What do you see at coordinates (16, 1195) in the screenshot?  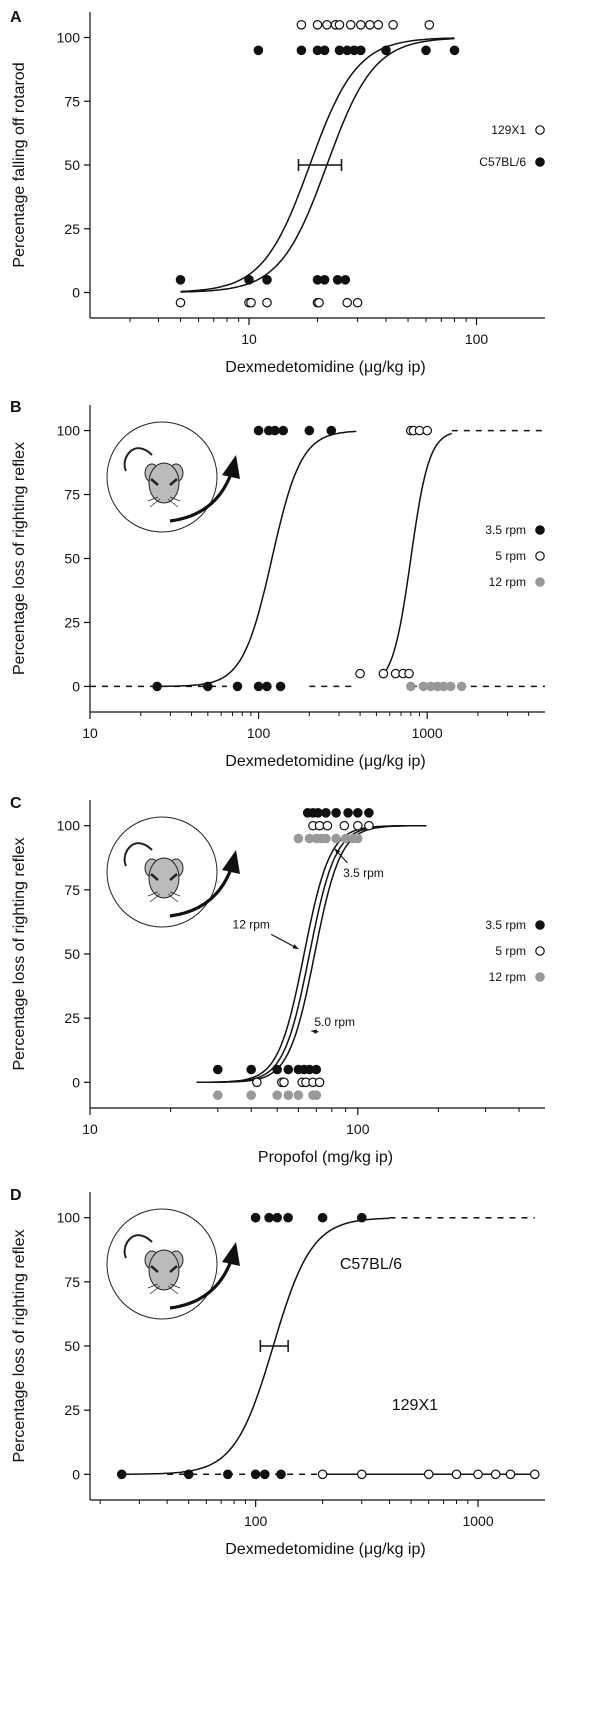 I see `panel-letter: D` at bounding box center [16, 1195].